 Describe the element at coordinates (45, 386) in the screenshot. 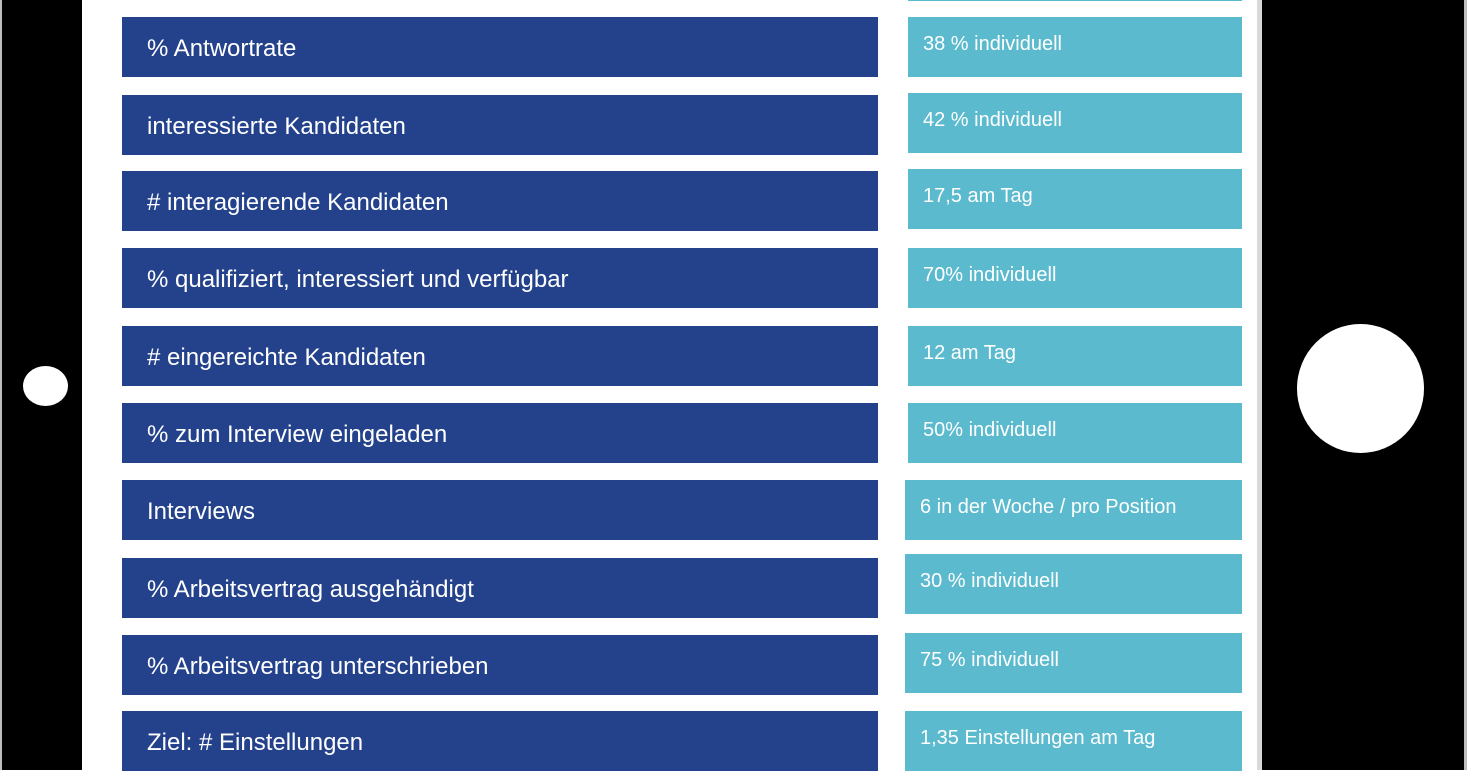

I see `camera-icon` at that location.